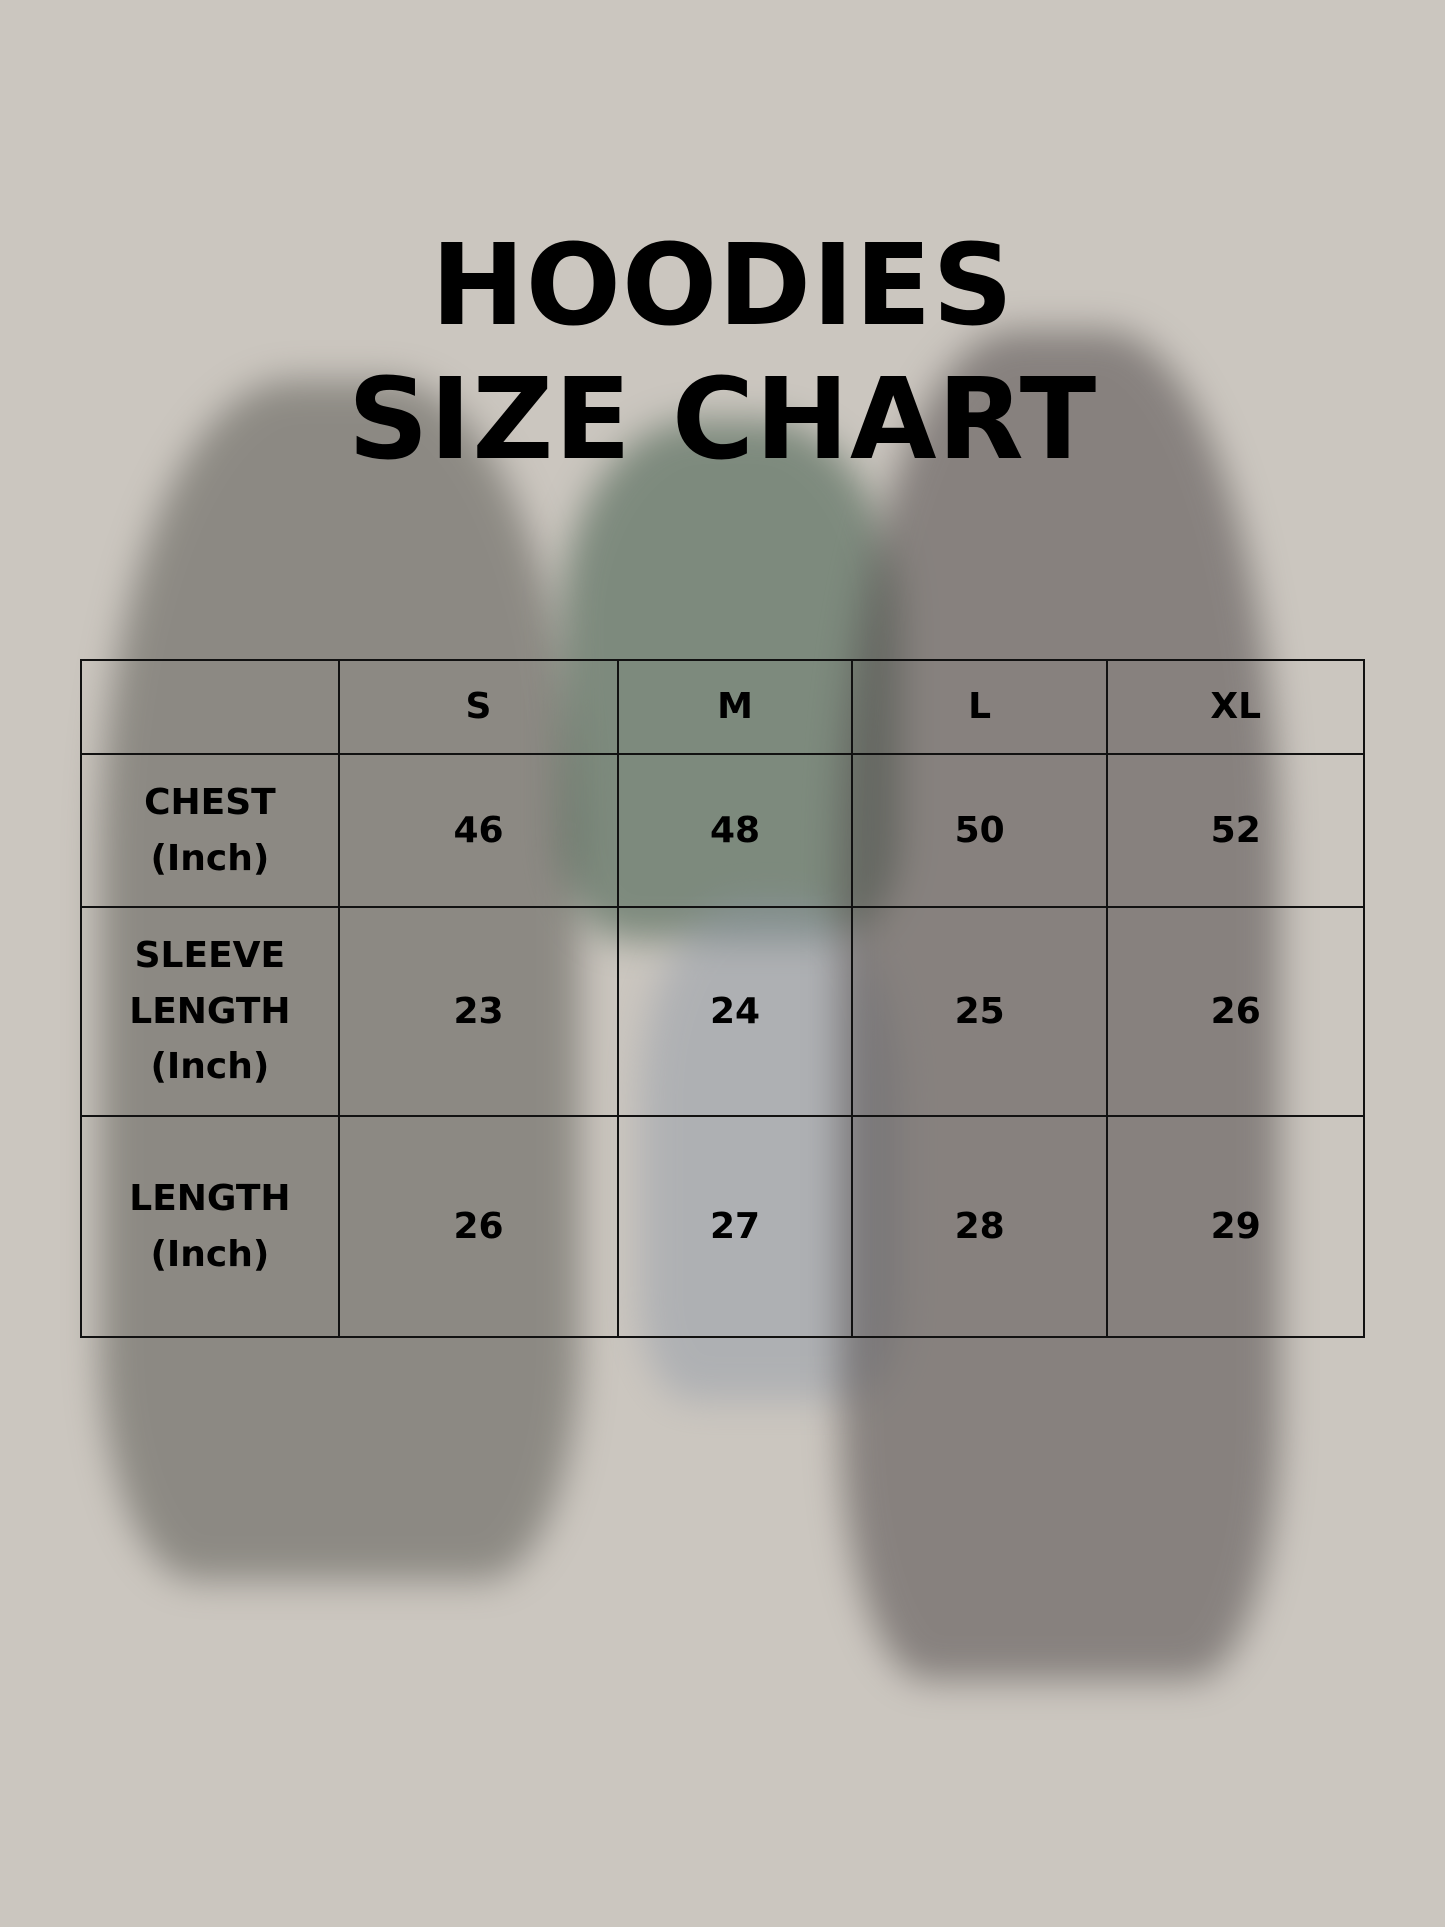  I want to click on row-label: LENGTH (Inch), so click(210, 1226).